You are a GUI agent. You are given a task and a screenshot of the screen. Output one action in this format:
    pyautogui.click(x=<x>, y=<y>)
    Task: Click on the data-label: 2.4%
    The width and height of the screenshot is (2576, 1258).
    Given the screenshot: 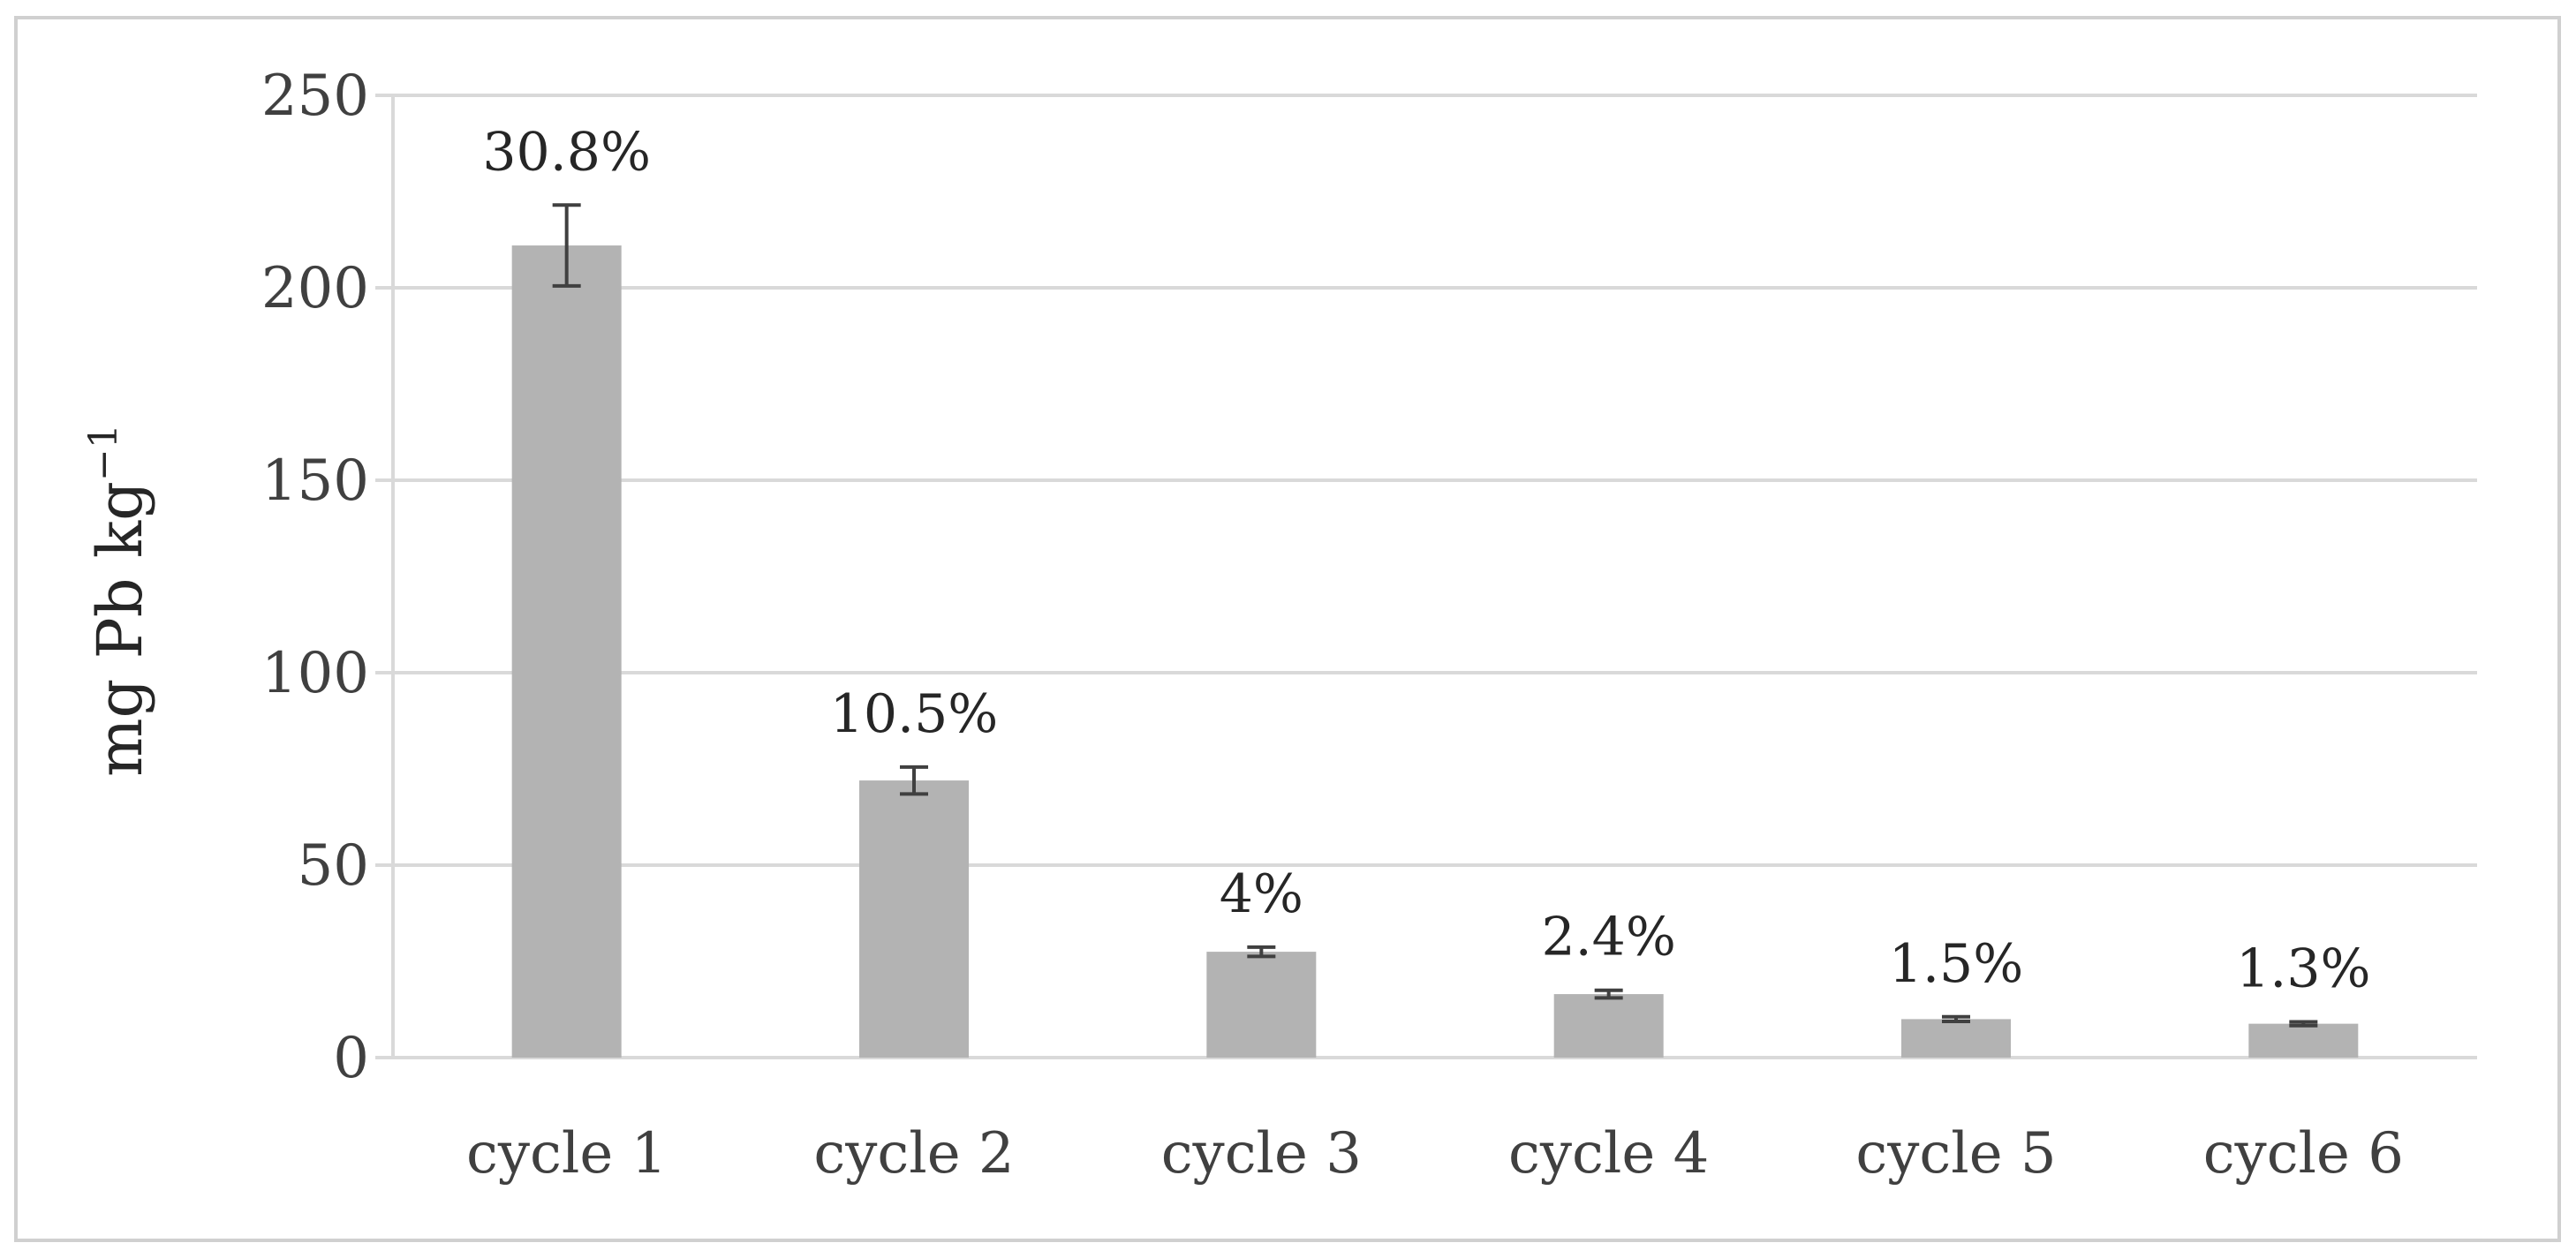 What is the action you would take?
    pyautogui.click(x=1608, y=937)
    